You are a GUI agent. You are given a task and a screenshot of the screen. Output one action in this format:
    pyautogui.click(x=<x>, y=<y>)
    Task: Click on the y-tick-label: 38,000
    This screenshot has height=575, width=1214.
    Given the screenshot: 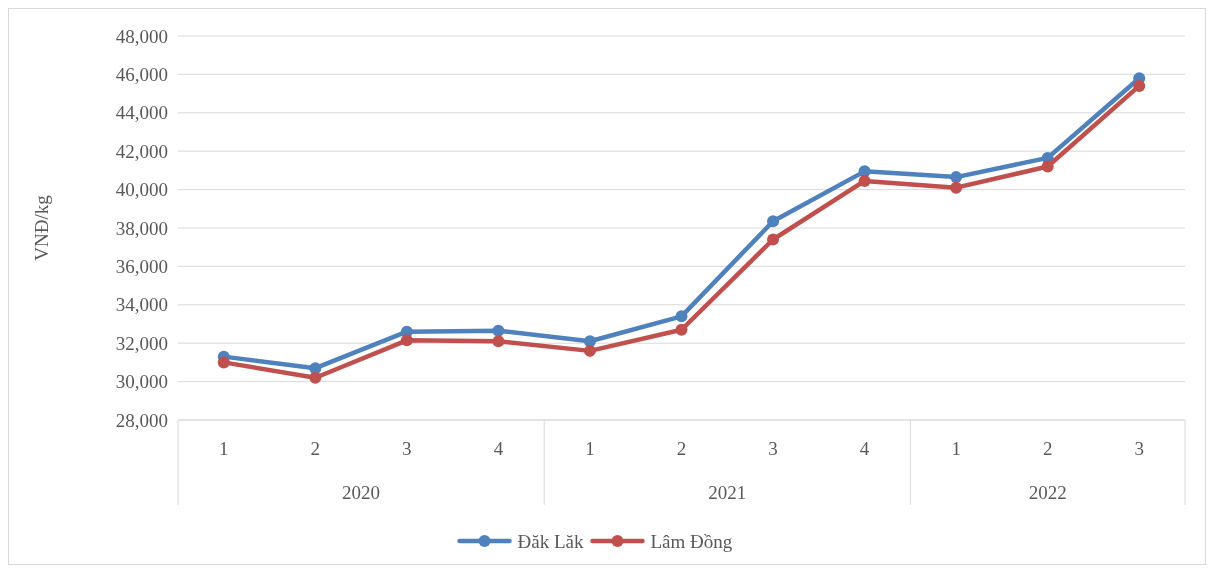 What is the action you would take?
    pyautogui.click(x=141, y=228)
    